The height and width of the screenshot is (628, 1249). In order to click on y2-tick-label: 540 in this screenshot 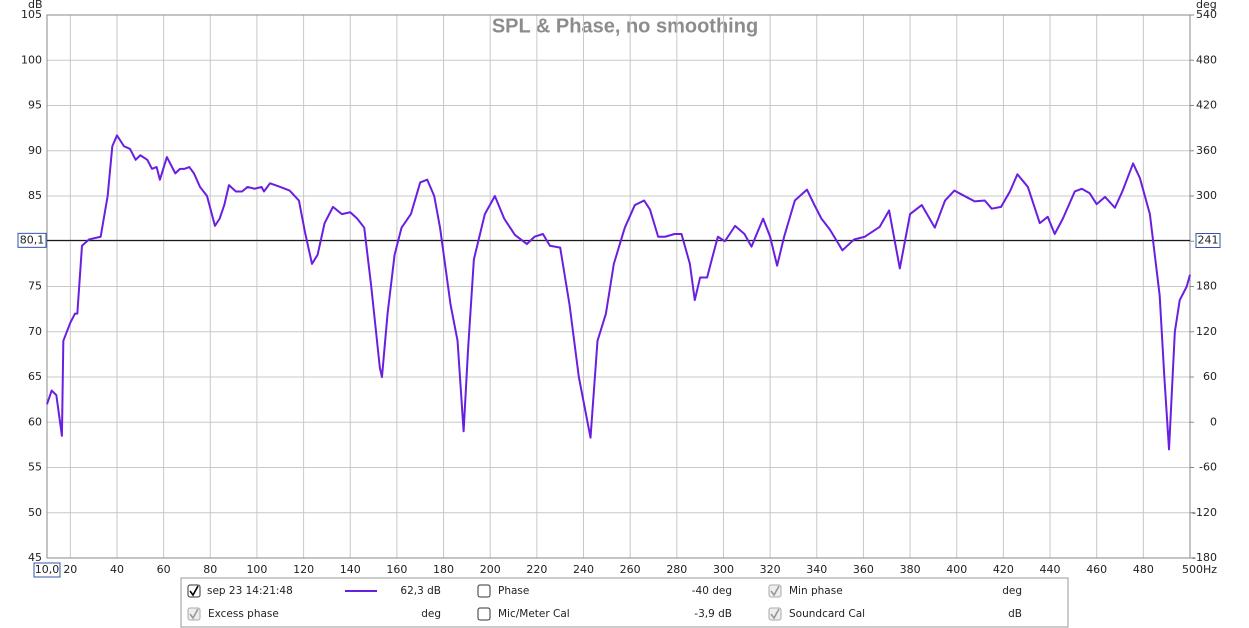, I will do `click(1206, 14)`.